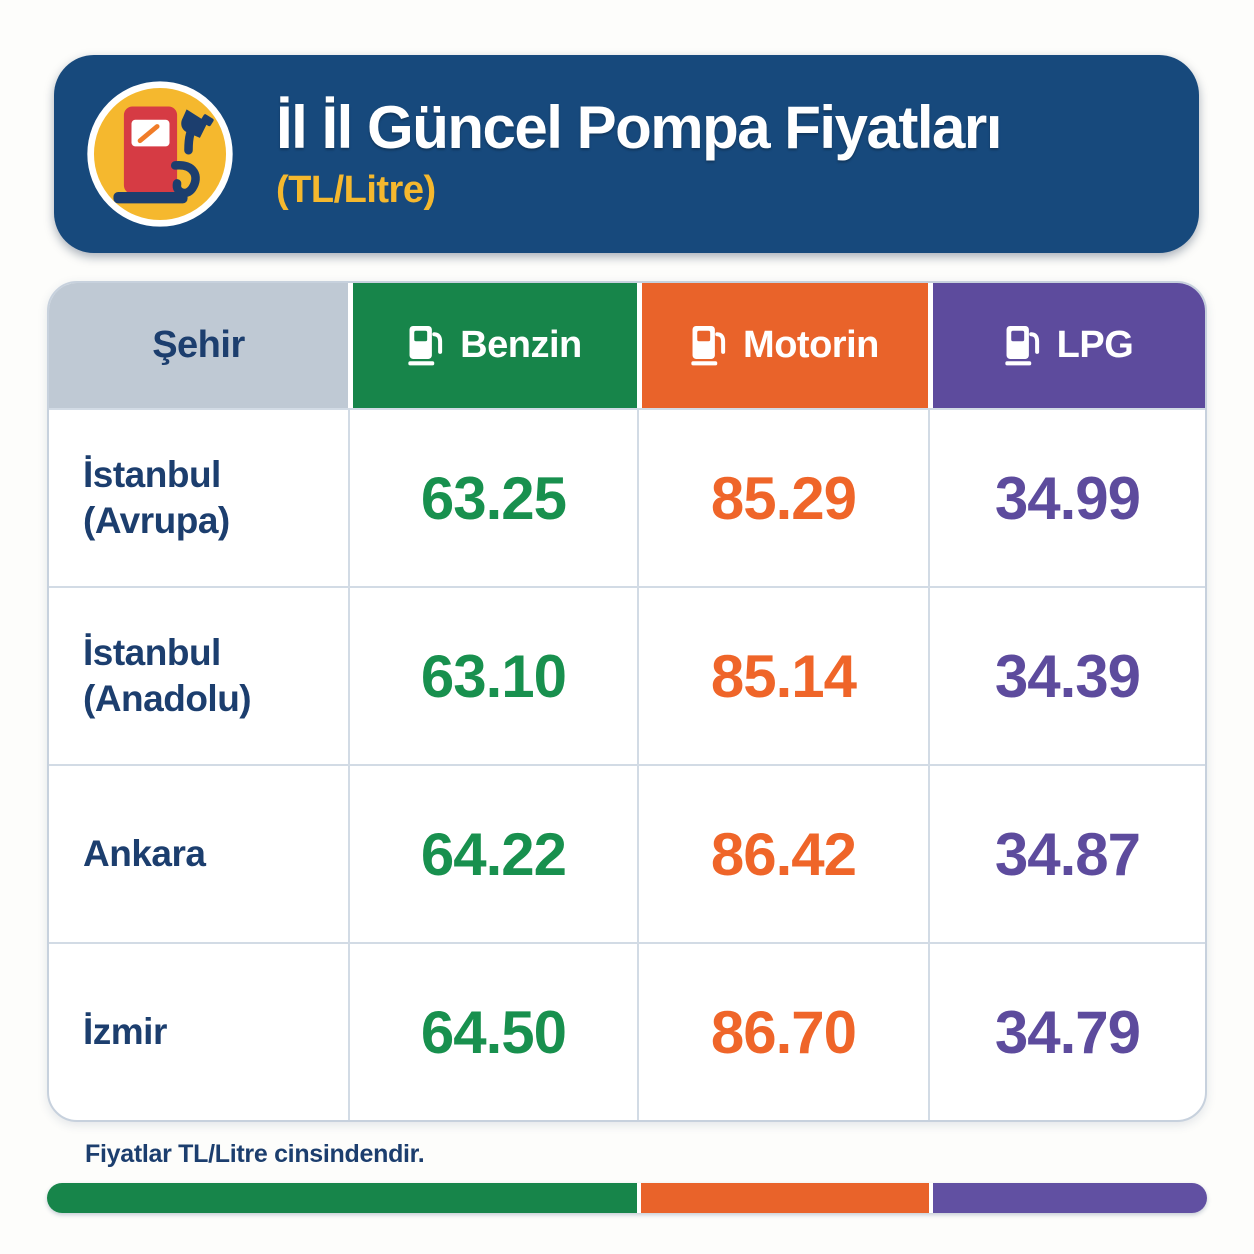 Image resolution: width=1254 pixels, height=1254 pixels. Describe the element at coordinates (1068, 1198) in the screenshot. I see `bar-segment-lpg` at that location.